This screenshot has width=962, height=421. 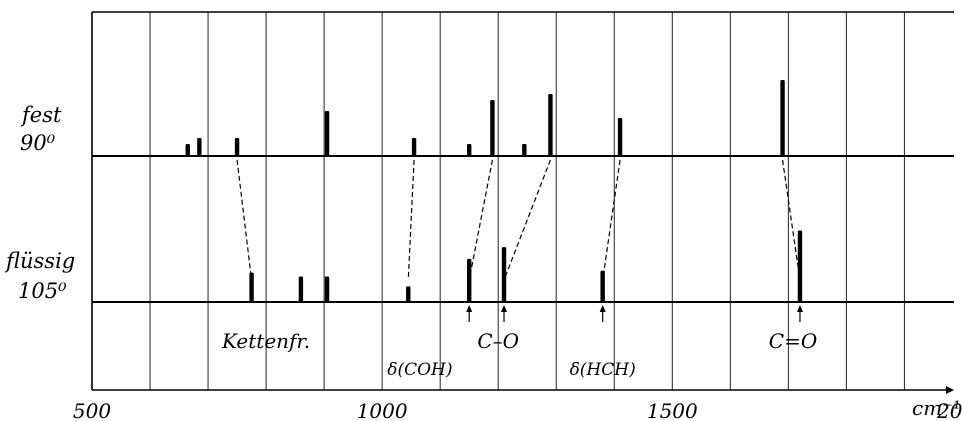 What do you see at coordinates (634, 313) in the screenshot?
I see `band-arrows` at bounding box center [634, 313].